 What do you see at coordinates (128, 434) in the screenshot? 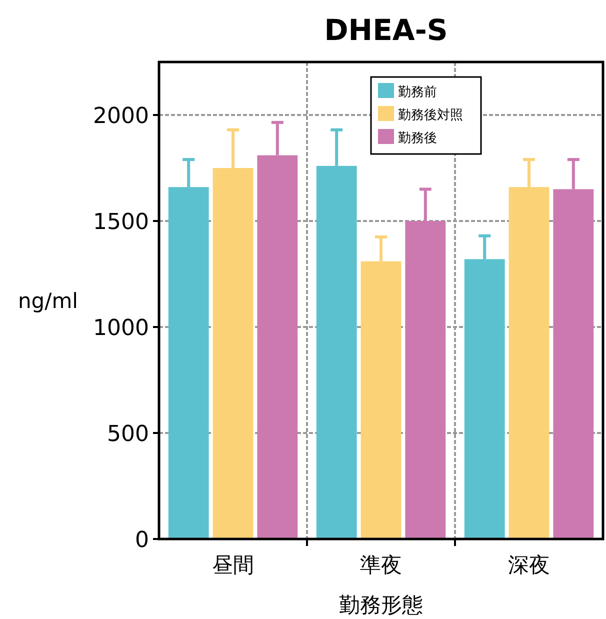
I see `y-tick-label: 500` at bounding box center [128, 434].